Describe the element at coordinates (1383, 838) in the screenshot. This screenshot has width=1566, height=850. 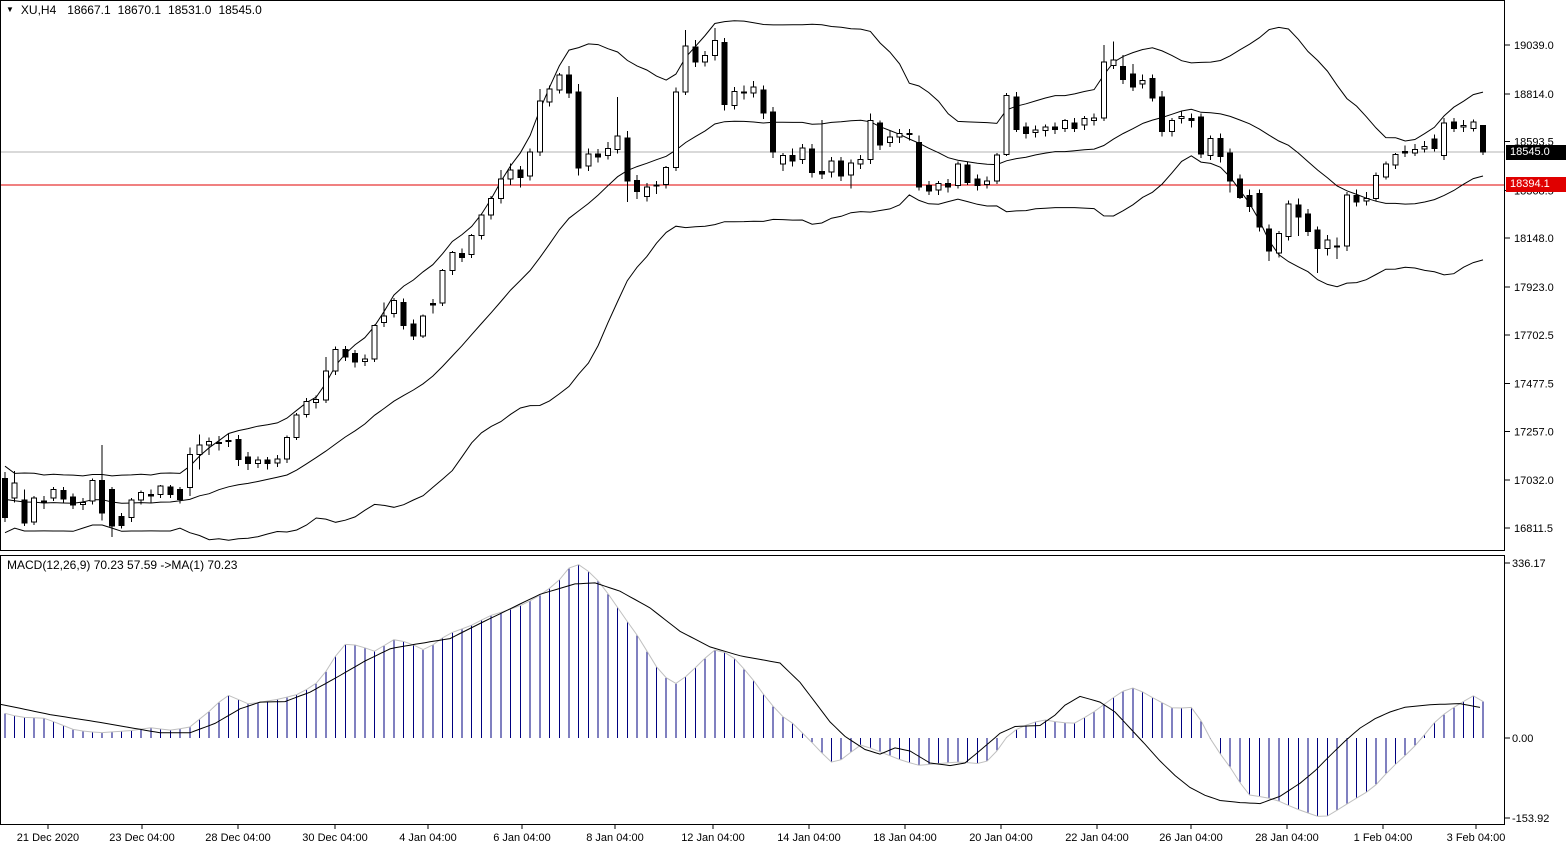
I see `time-axis-label: 1 Feb 04:00` at that location.